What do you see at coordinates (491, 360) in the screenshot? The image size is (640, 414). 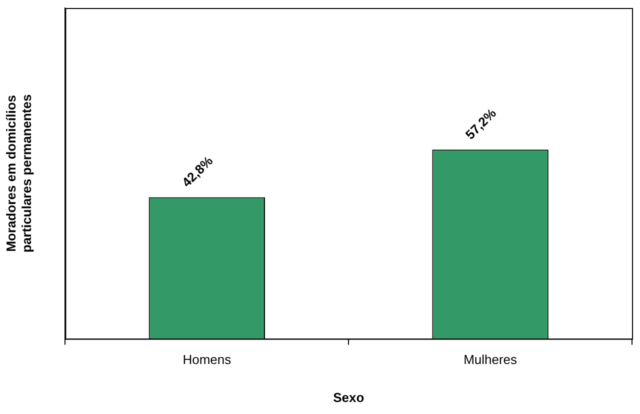 I see `x-tick-label: Mulheres` at bounding box center [491, 360].